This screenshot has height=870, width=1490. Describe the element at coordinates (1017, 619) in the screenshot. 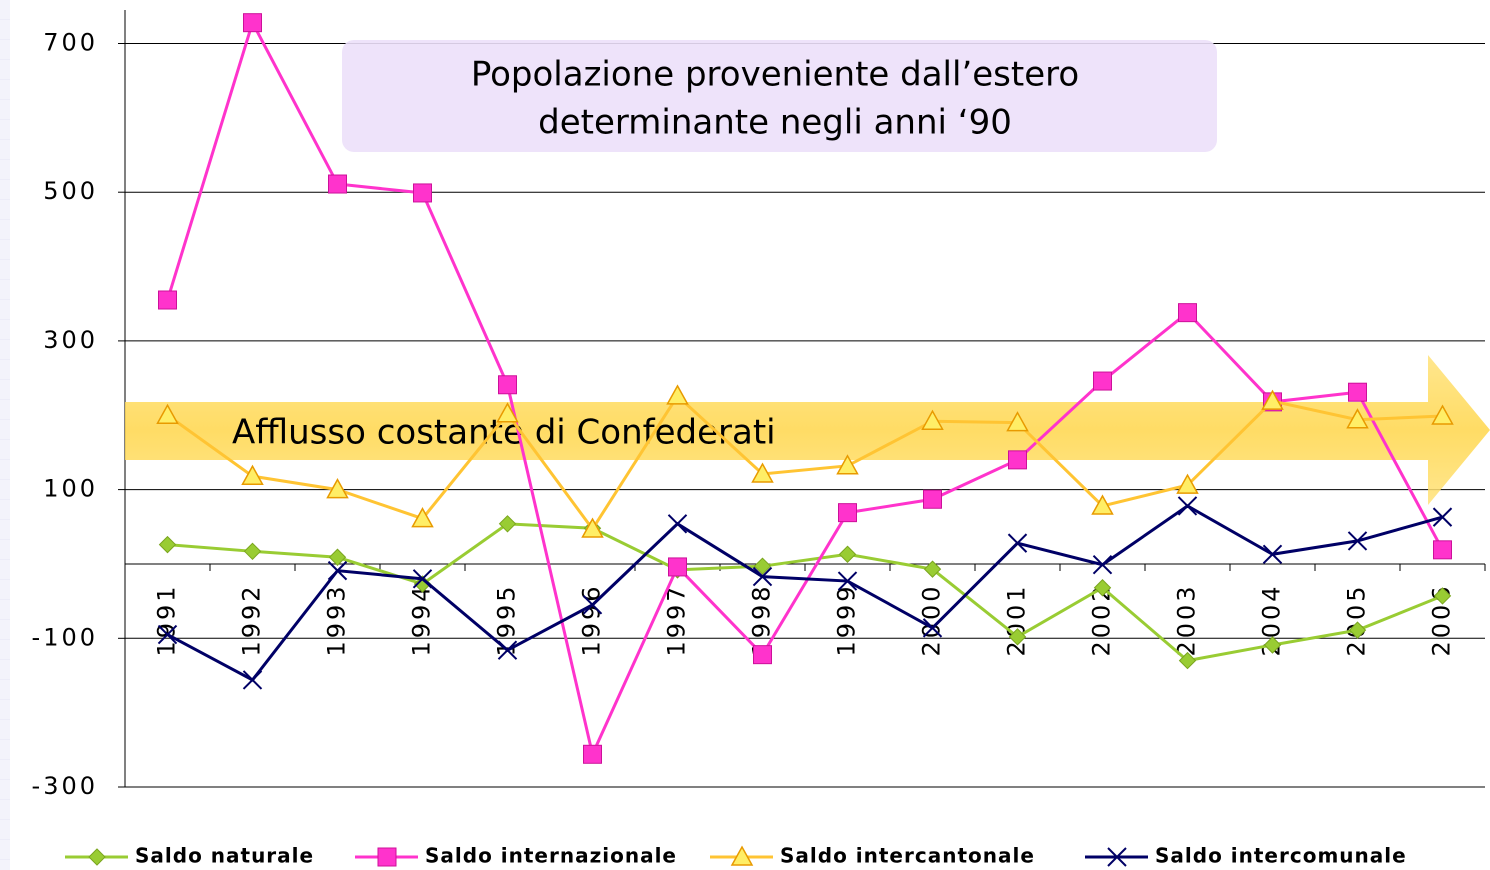

I see `x-tick-label: 2001` at that location.